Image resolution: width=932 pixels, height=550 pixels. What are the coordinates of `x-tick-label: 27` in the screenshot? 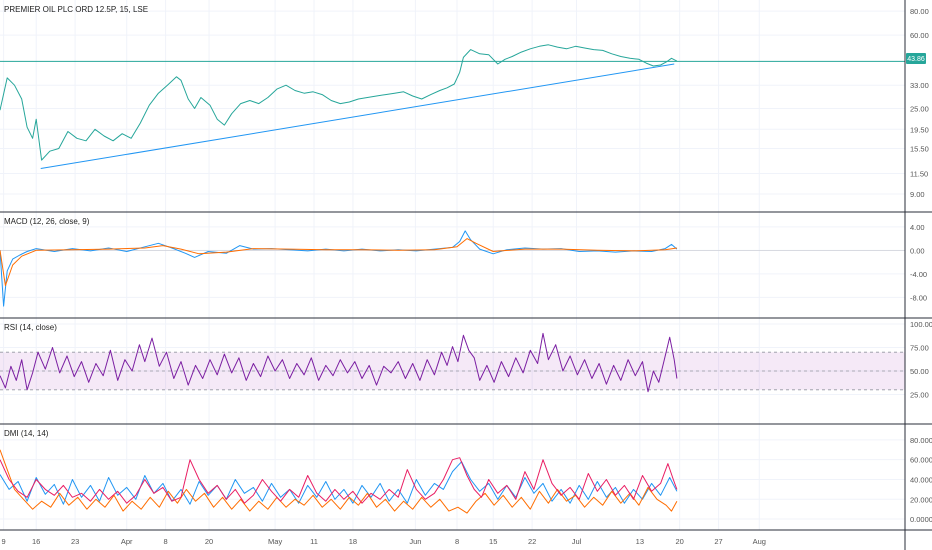 It's located at (718, 541).